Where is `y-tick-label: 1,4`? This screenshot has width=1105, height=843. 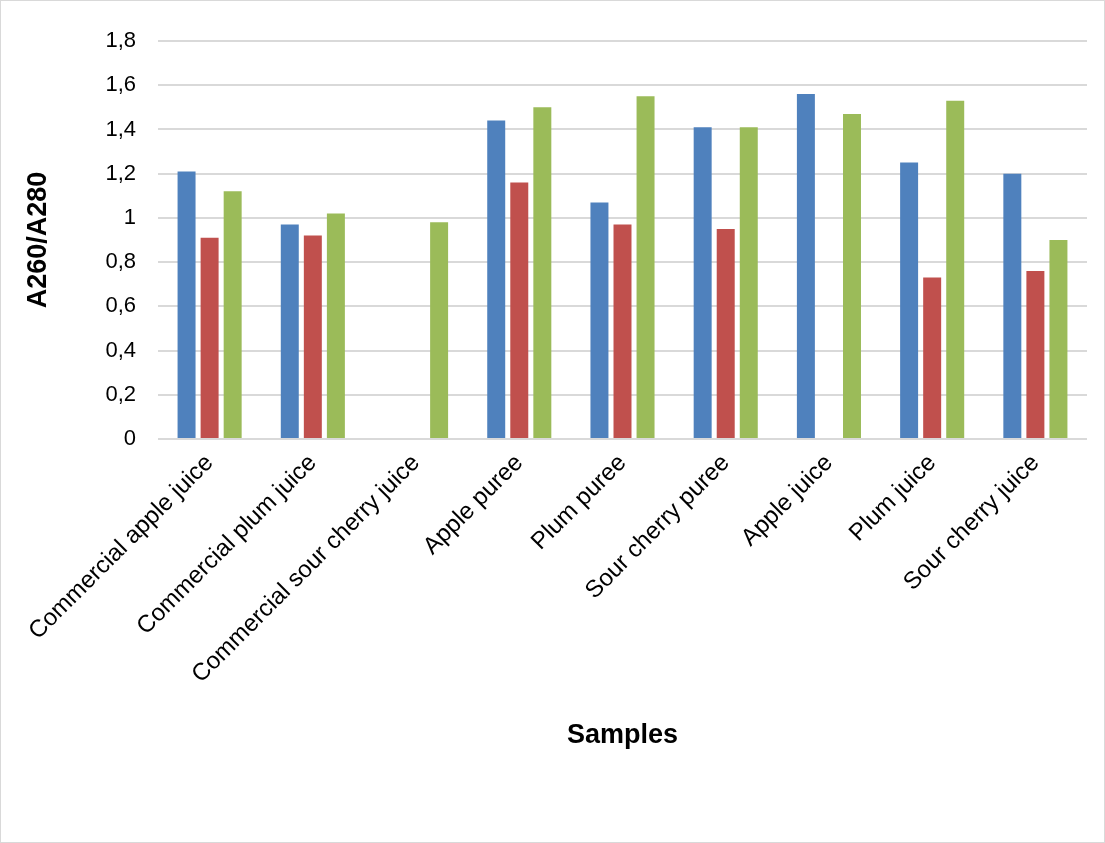 y-tick-label: 1,4 is located at coordinates (120, 128).